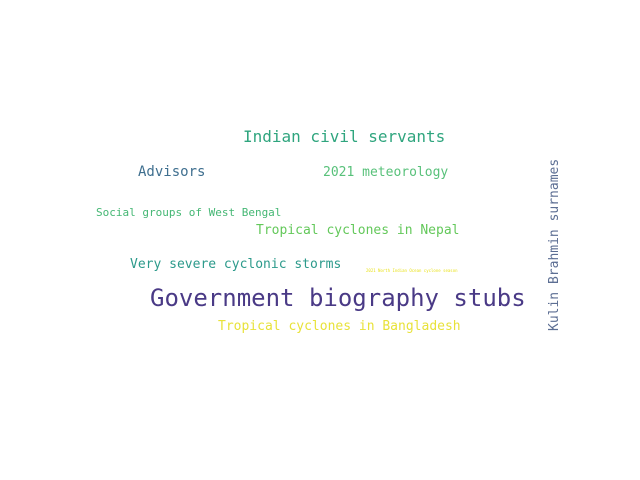 This screenshot has width=640, height=480. I want to click on word-government-biography-stubs: Government biography stubs, so click(338, 298).